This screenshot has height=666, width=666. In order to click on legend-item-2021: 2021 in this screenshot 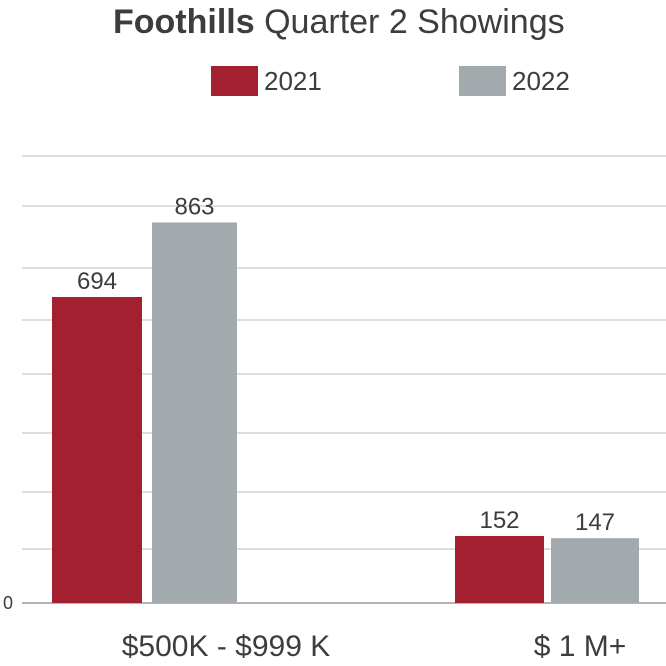, I will do `click(266, 81)`.